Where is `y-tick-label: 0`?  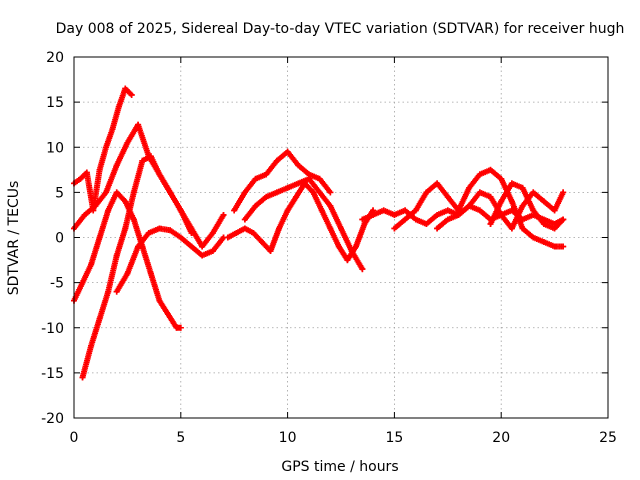
y-tick-label: 0 is located at coordinates (59, 239).